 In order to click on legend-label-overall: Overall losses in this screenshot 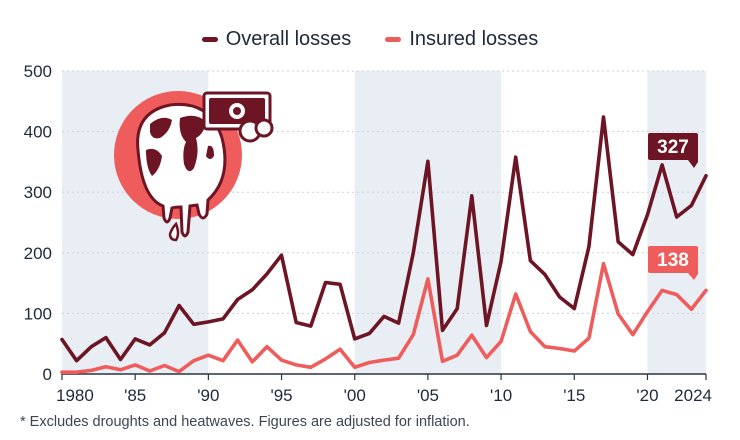, I will do `click(288, 39)`.